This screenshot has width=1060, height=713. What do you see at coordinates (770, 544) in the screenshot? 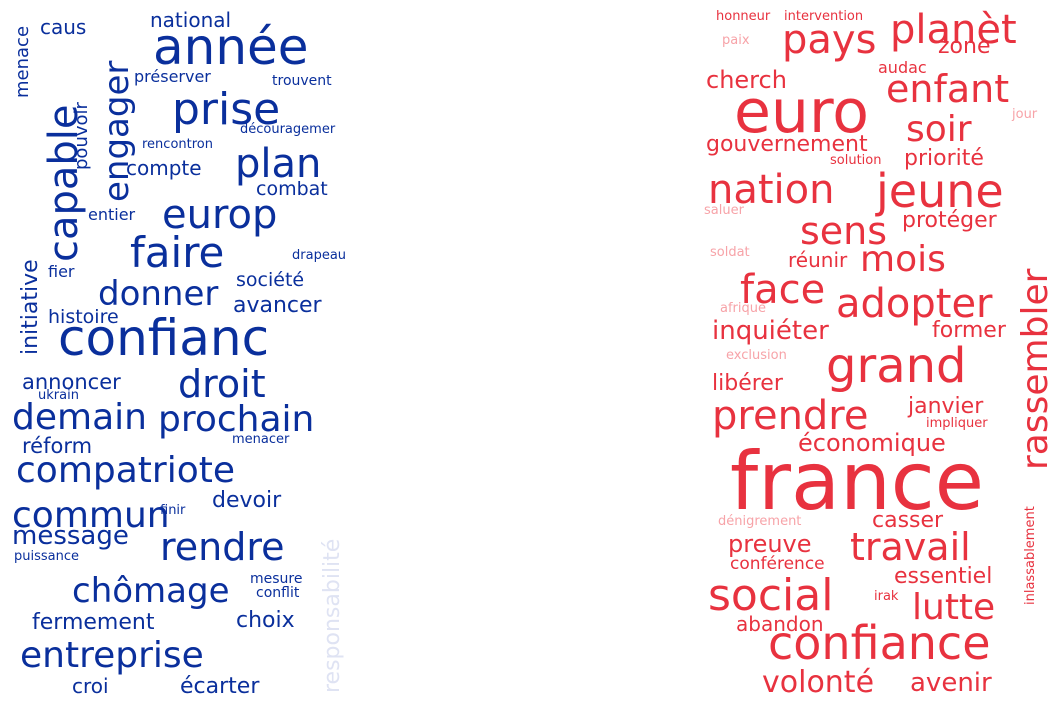
I see `right-cloud-word: preuve` at bounding box center [770, 544].